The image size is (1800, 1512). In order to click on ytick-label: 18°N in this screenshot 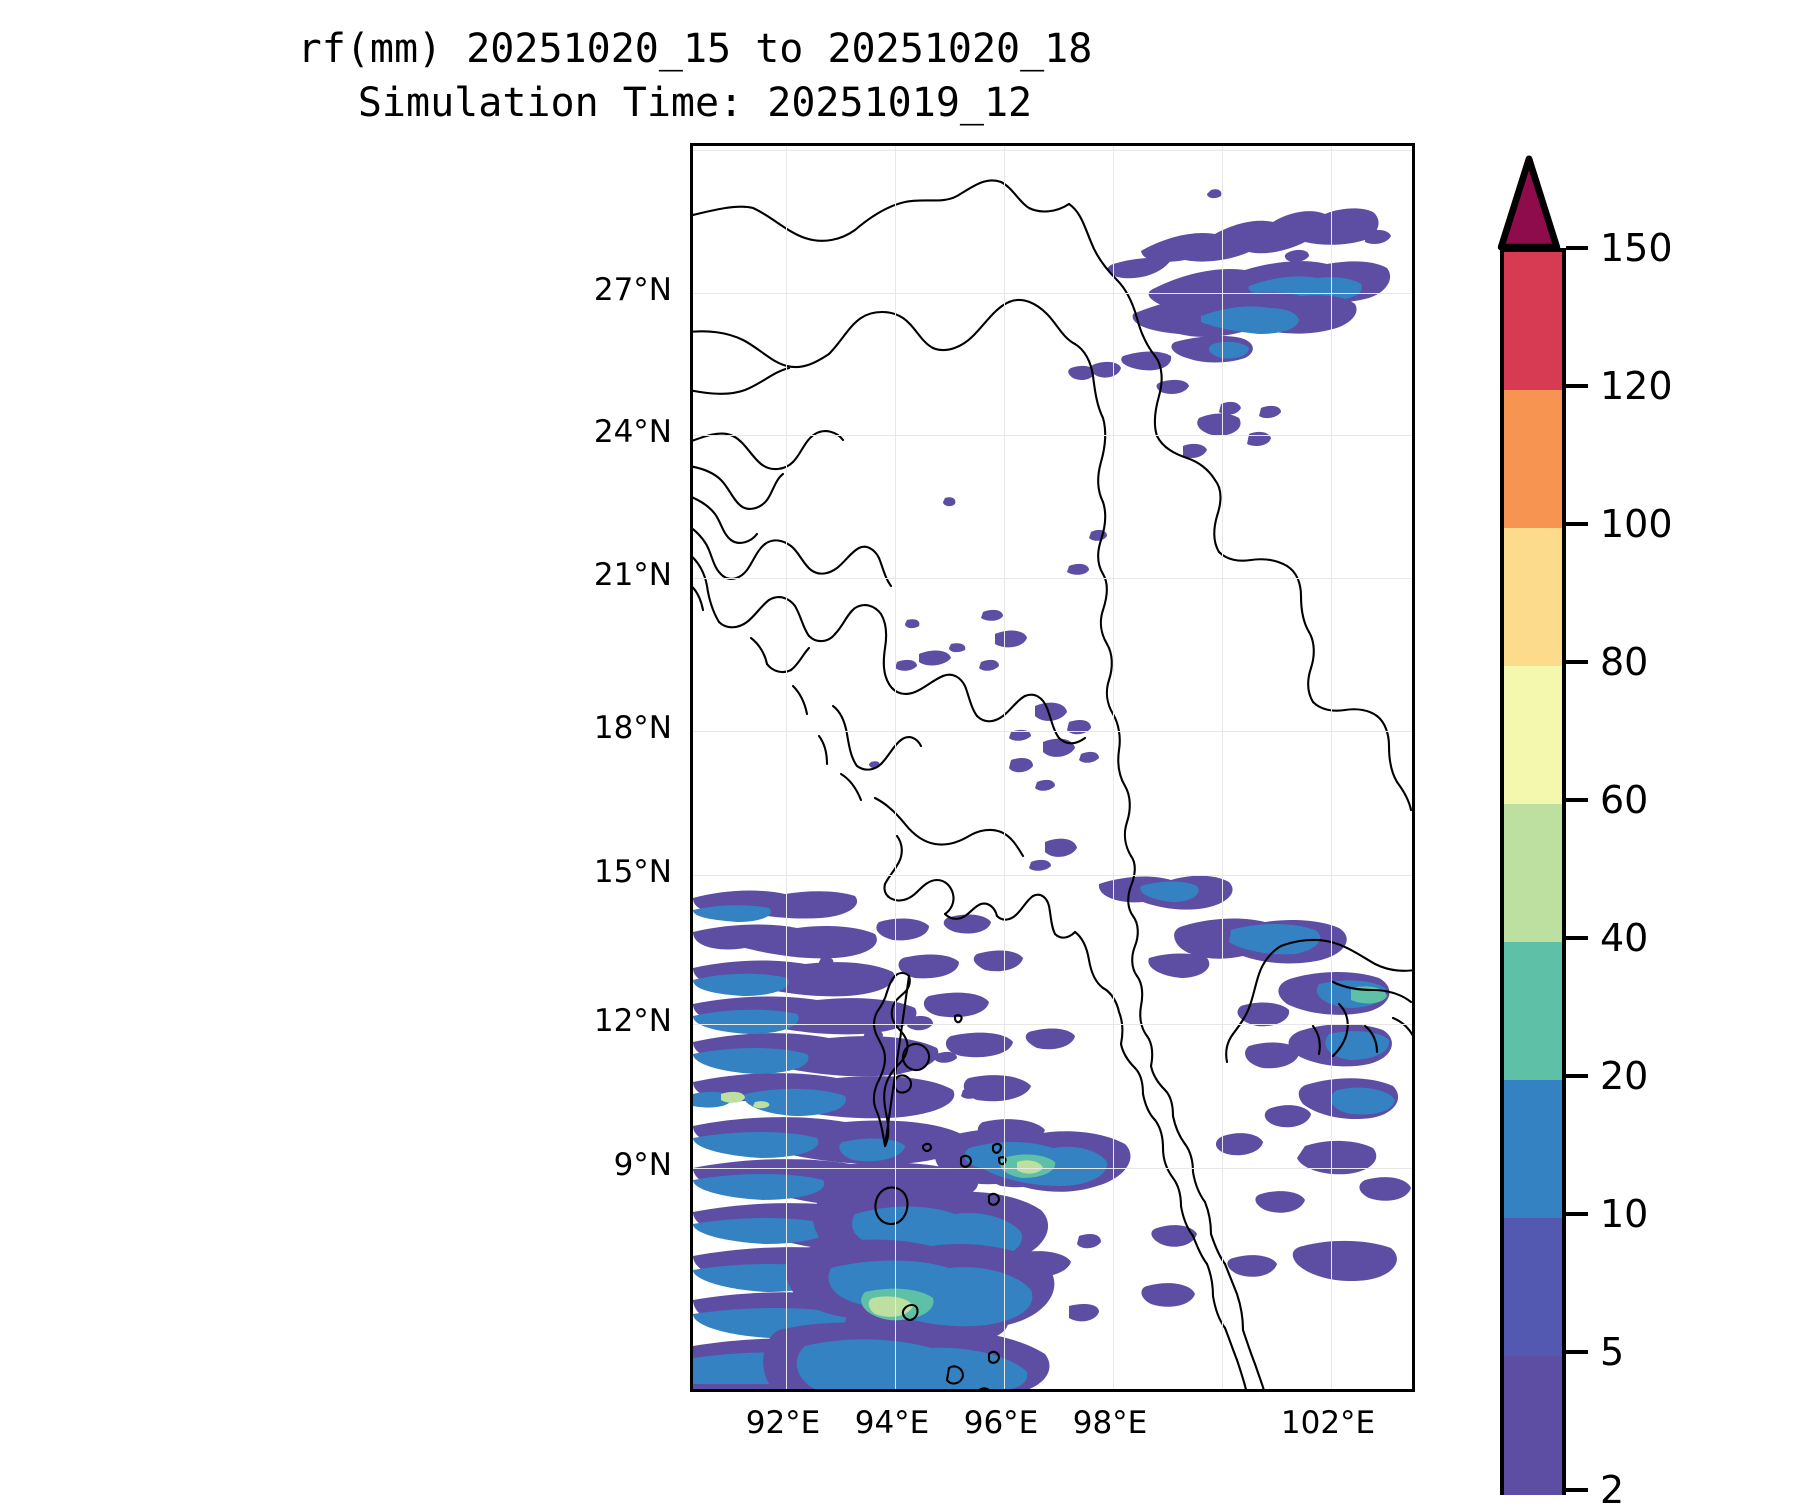, I will do `click(632, 728)`.